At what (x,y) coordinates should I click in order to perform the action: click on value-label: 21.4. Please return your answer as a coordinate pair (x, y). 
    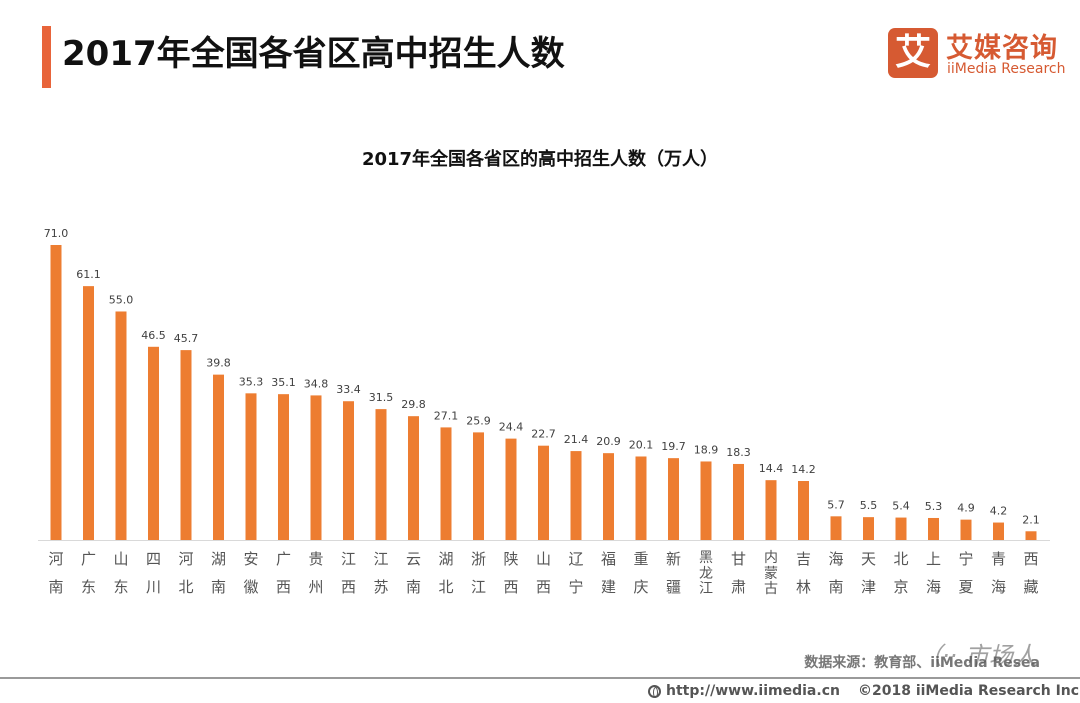
    Looking at the image, I should click on (576, 439).